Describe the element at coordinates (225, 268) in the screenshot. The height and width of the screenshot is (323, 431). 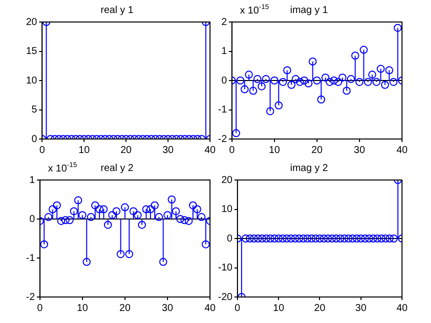
I see `y-tick-label: -10` at that location.